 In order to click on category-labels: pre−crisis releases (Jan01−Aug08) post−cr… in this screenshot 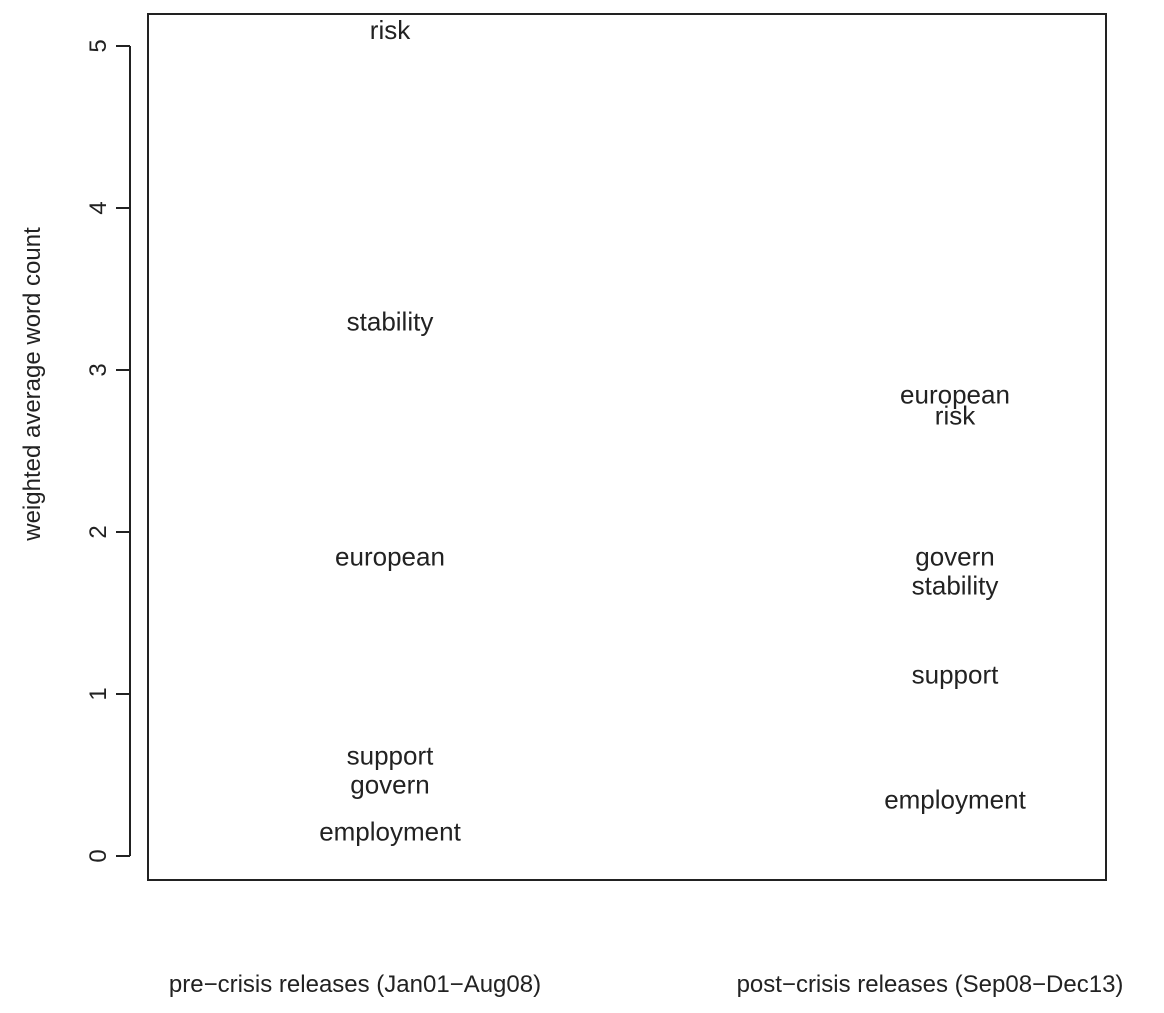, I will do `click(646, 984)`.